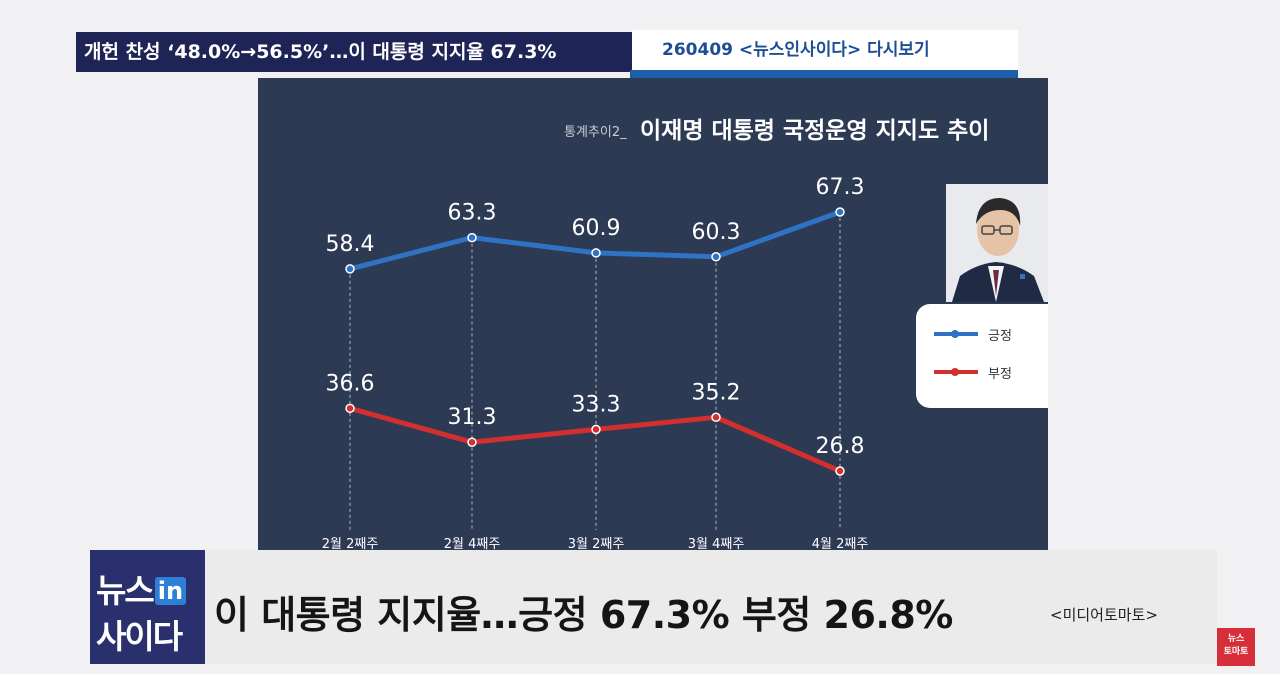 The width and height of the screenshot is (1280, 674). What do you see at coordinates (716, 232) in the screenshot?
I see `data-label: 60.3` at bounding box center [716, 232].